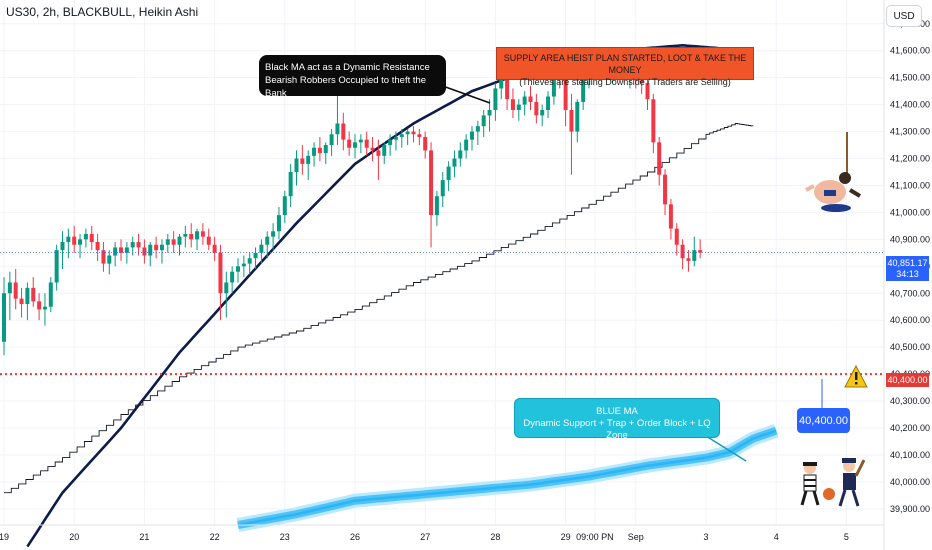  What do you see at coordinates (904, 16) in the screenshot?
I see `currency-button: USD` at bounding box center [904, 16].